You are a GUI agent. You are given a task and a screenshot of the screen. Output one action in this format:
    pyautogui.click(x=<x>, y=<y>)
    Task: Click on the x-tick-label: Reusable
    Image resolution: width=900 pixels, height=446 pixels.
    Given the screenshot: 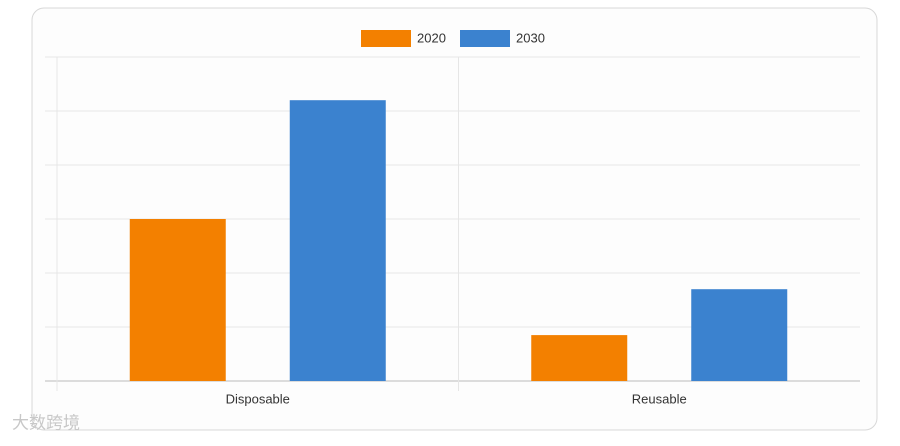 What is the action you would take?
    pyautogui.click(x=659, y=398)
    